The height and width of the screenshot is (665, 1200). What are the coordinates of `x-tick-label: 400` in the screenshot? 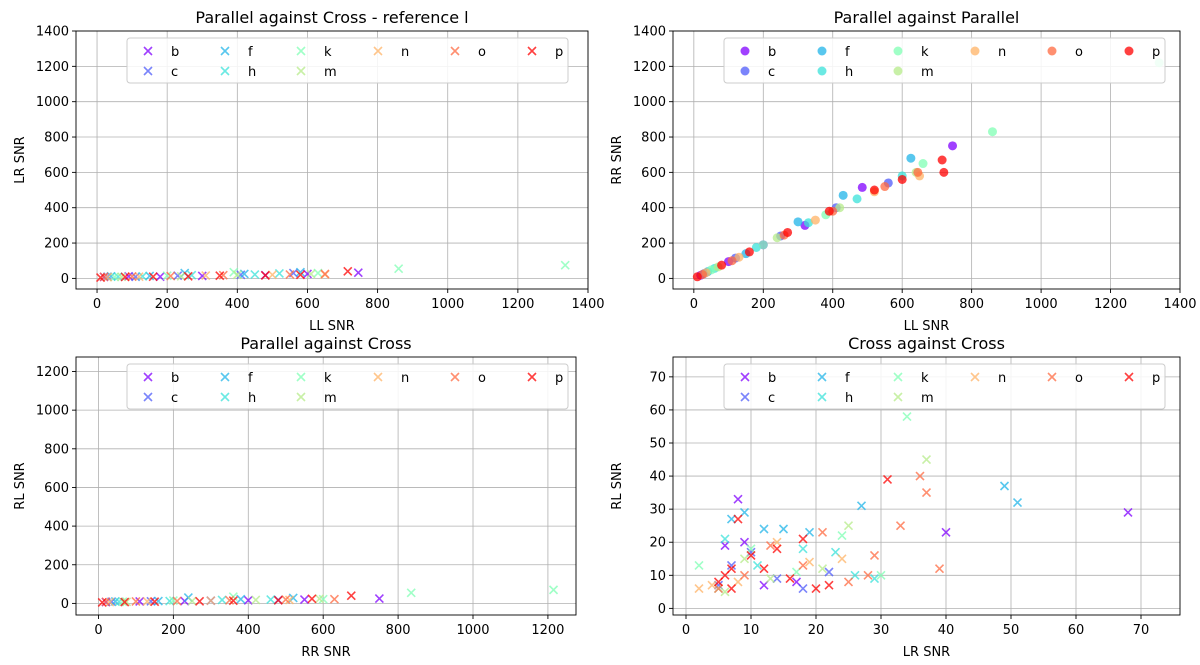 It's located at (832, 304).